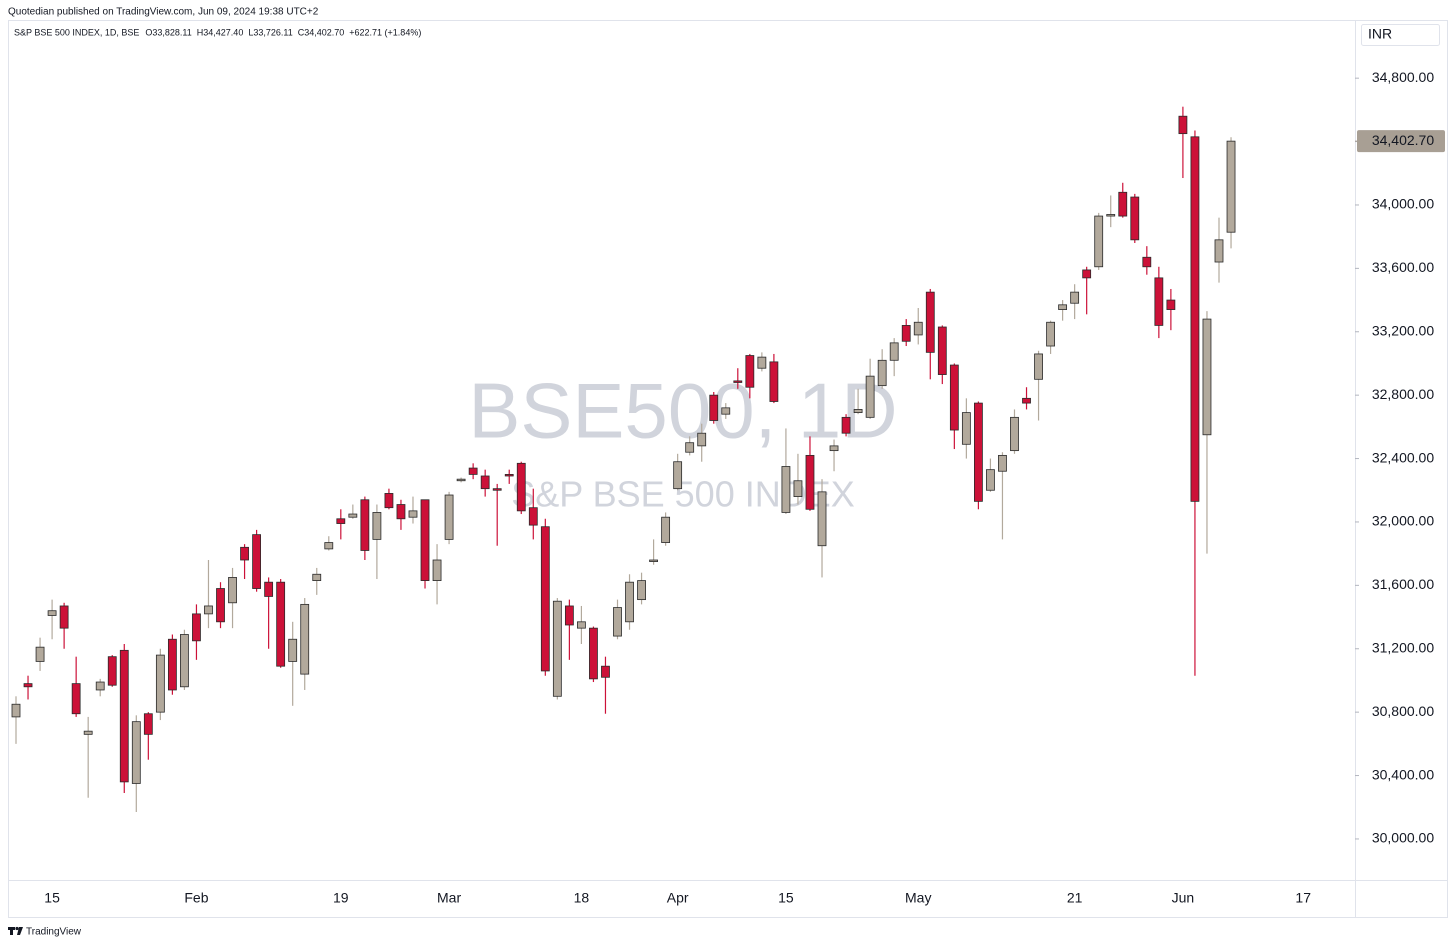 The height and width of the screenshot is (951, 1456). I want to click on y-tick-label: 34,800.00, so click(1403, 77).